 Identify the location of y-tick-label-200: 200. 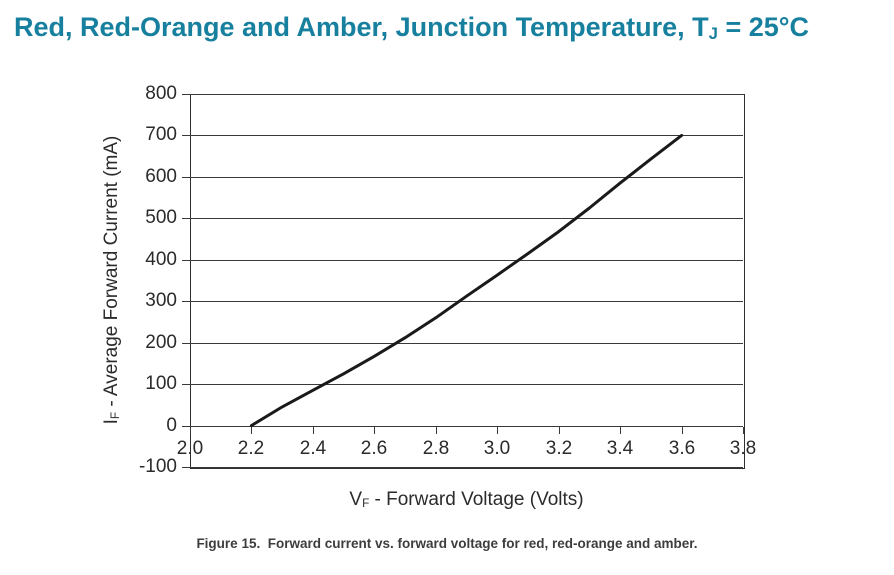
(161, 342).